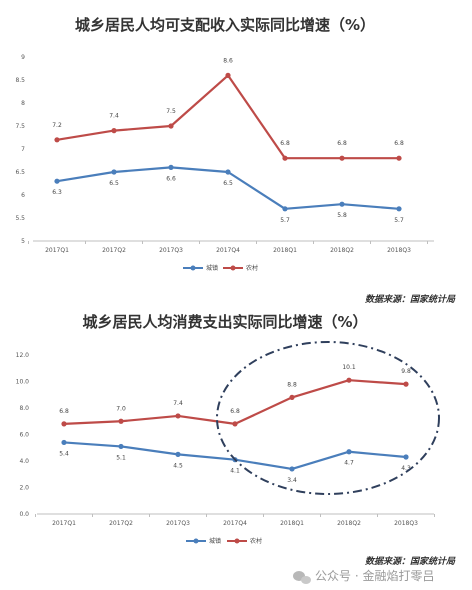  What do you see at coordinates (20, 172) in the screenshot?
I see `y-tick-label: 6.5` at bounding box center [20, 172].